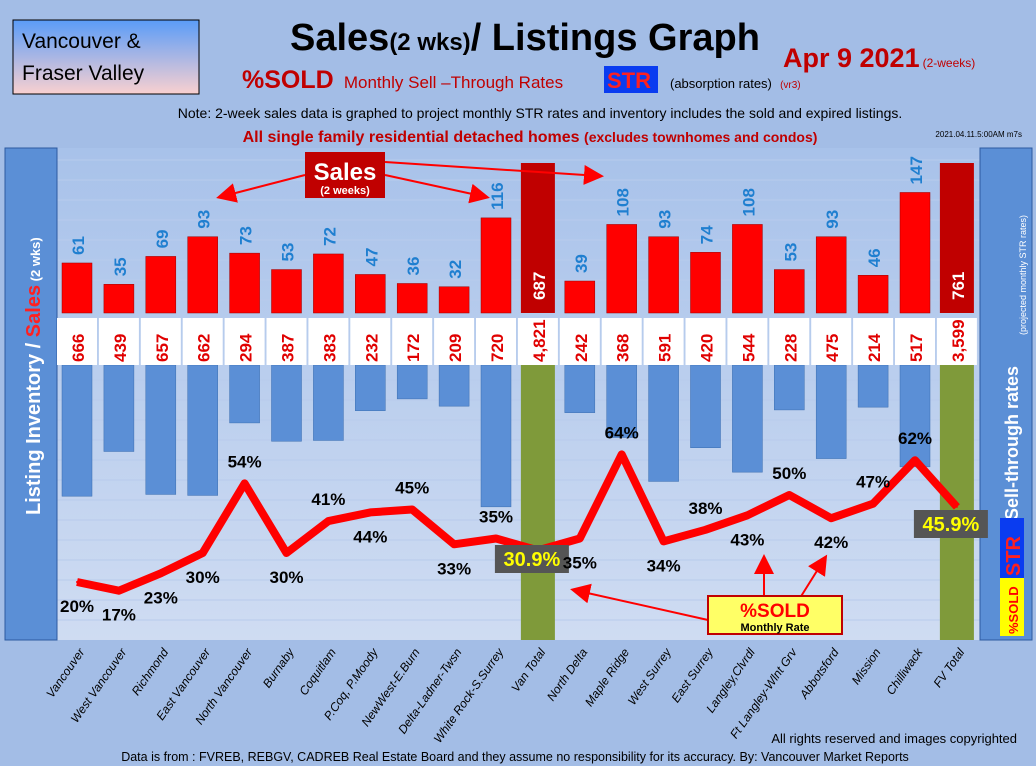 The height and width of the screenshot is (766, 1036). What do you see at coordinates (958, 286) in the screenshot?
I see `sales-value-label: 761` at bounding box center [958, 286].